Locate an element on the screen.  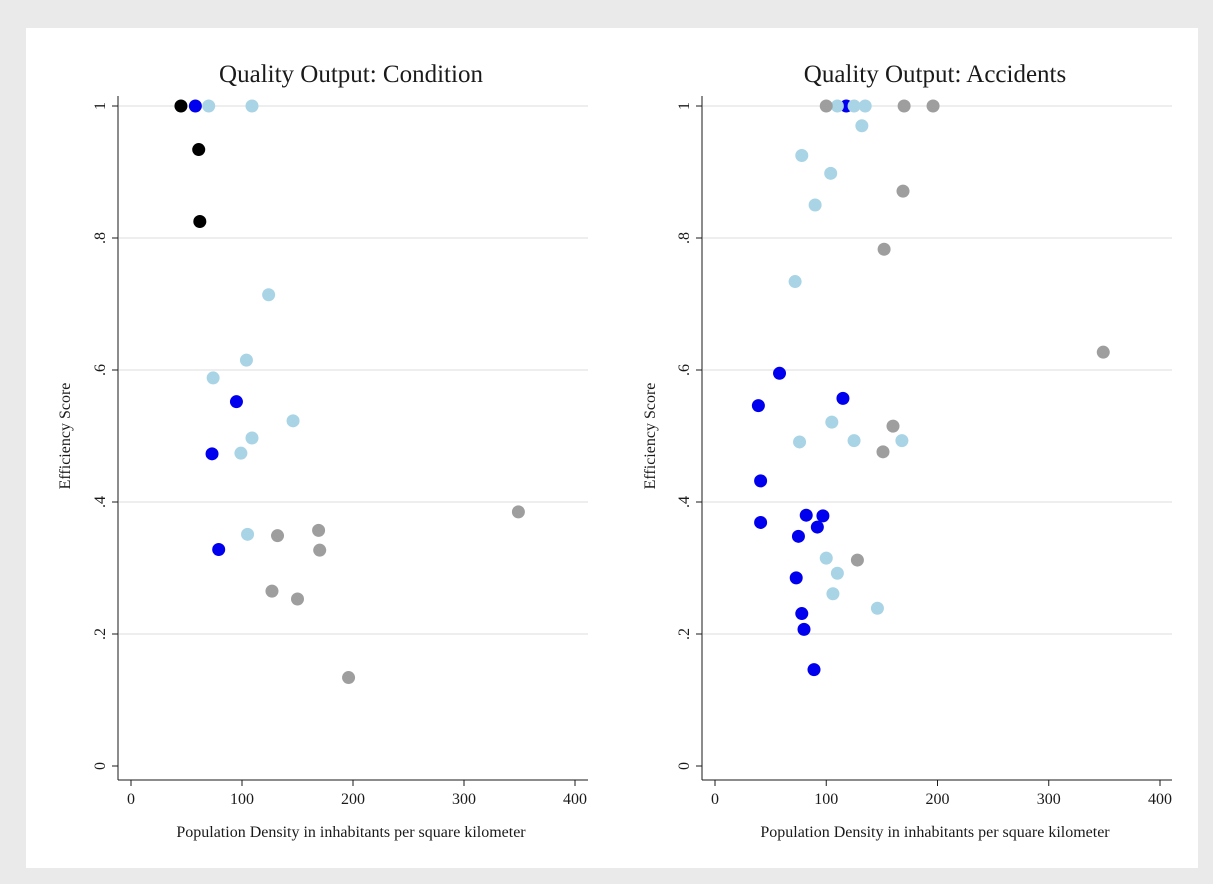
panel2-y-tick-label: .8 is located at coordinates (684, 238).